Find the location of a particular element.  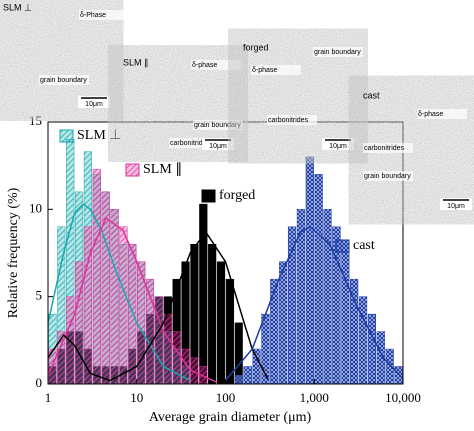

legend-label: SLM ∥ is located at coordinates (162, 169).